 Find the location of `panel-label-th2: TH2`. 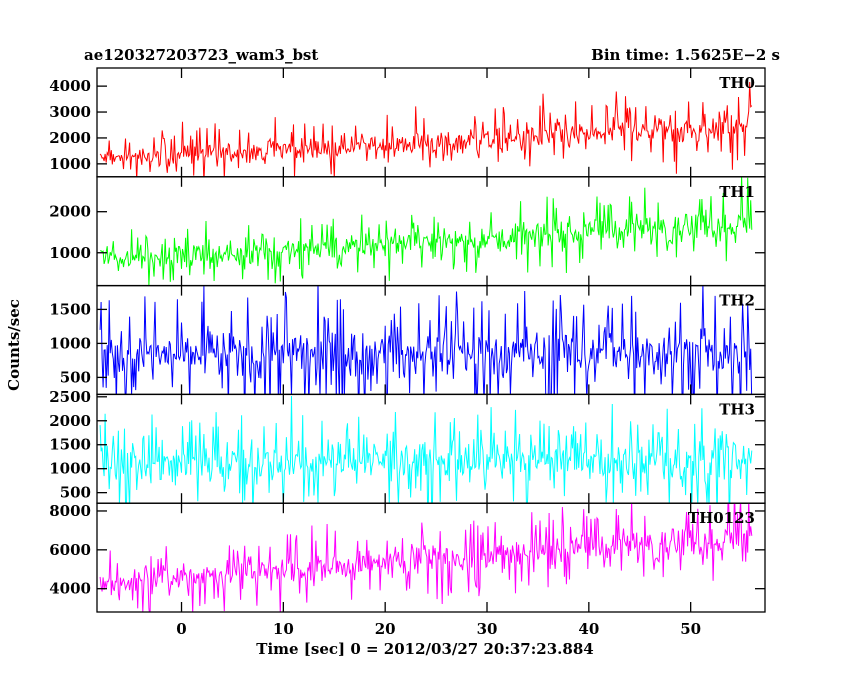

panel-label-th2: TH2 is located at coordinates (737, 301).